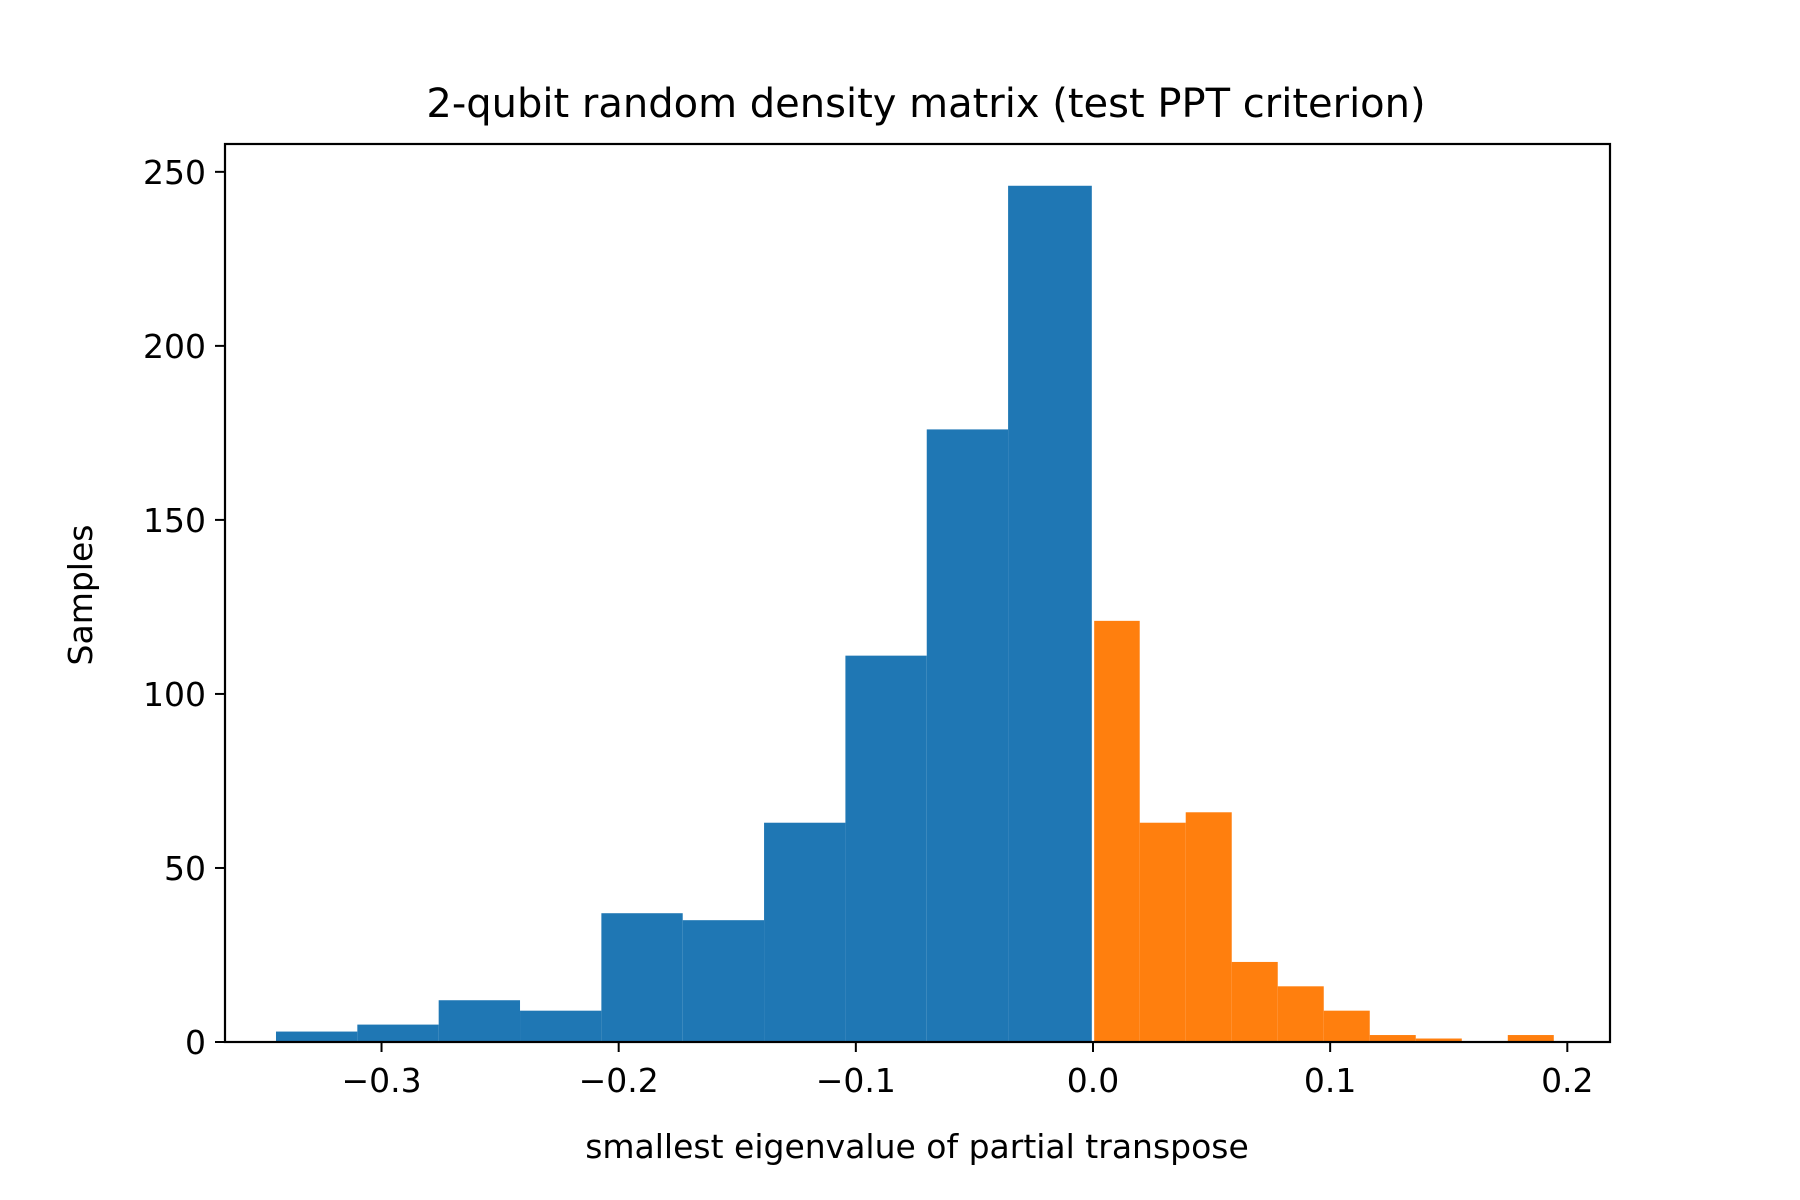 This screenshot has height=1200, width=1800. I want to click on histogram-bar-s1-b5, so click(1346, 1026).